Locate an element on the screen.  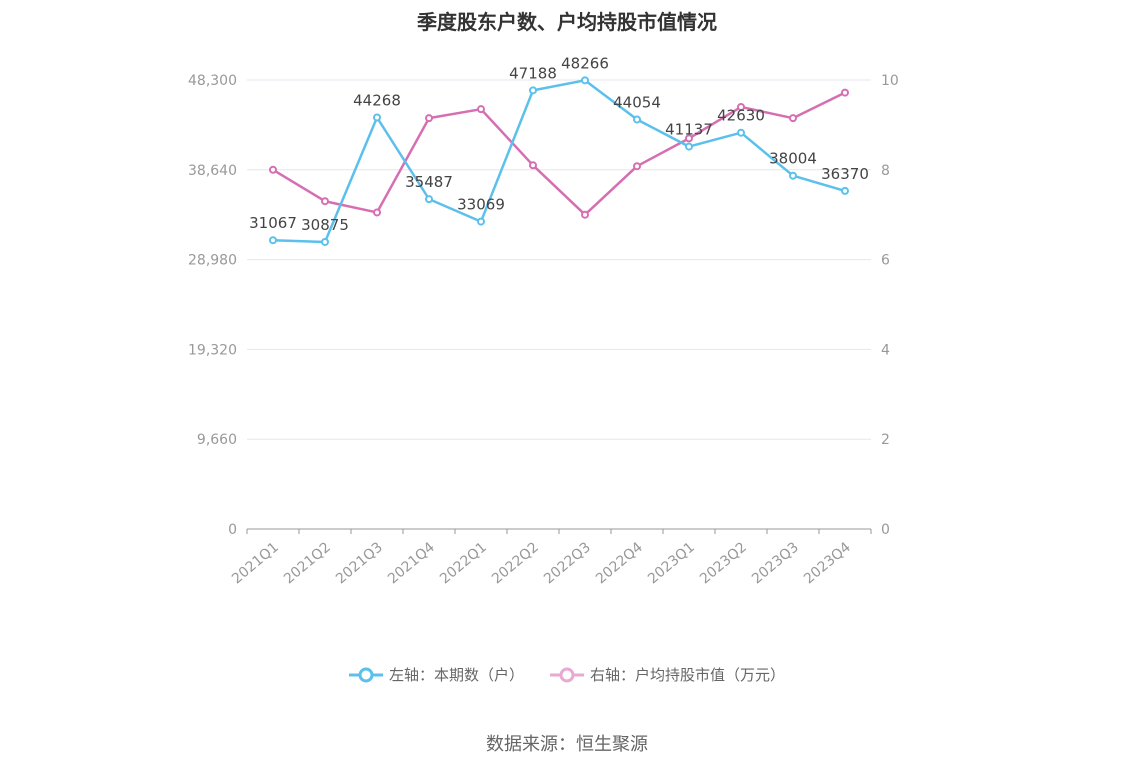
right-tick-label: 0 is located at coordinates (885, 530).